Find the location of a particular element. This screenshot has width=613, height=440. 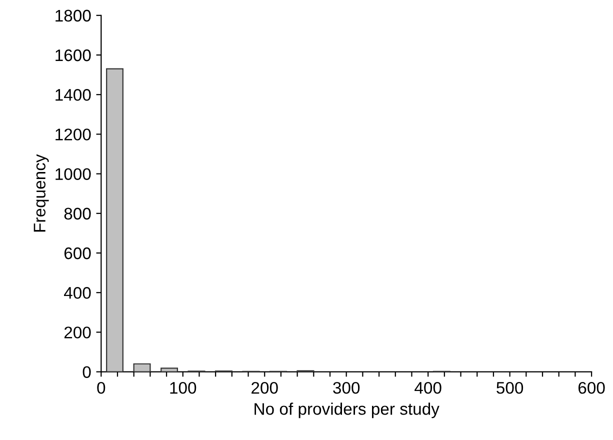

y-tick-label: 0 is located at coordinates (86, 372).